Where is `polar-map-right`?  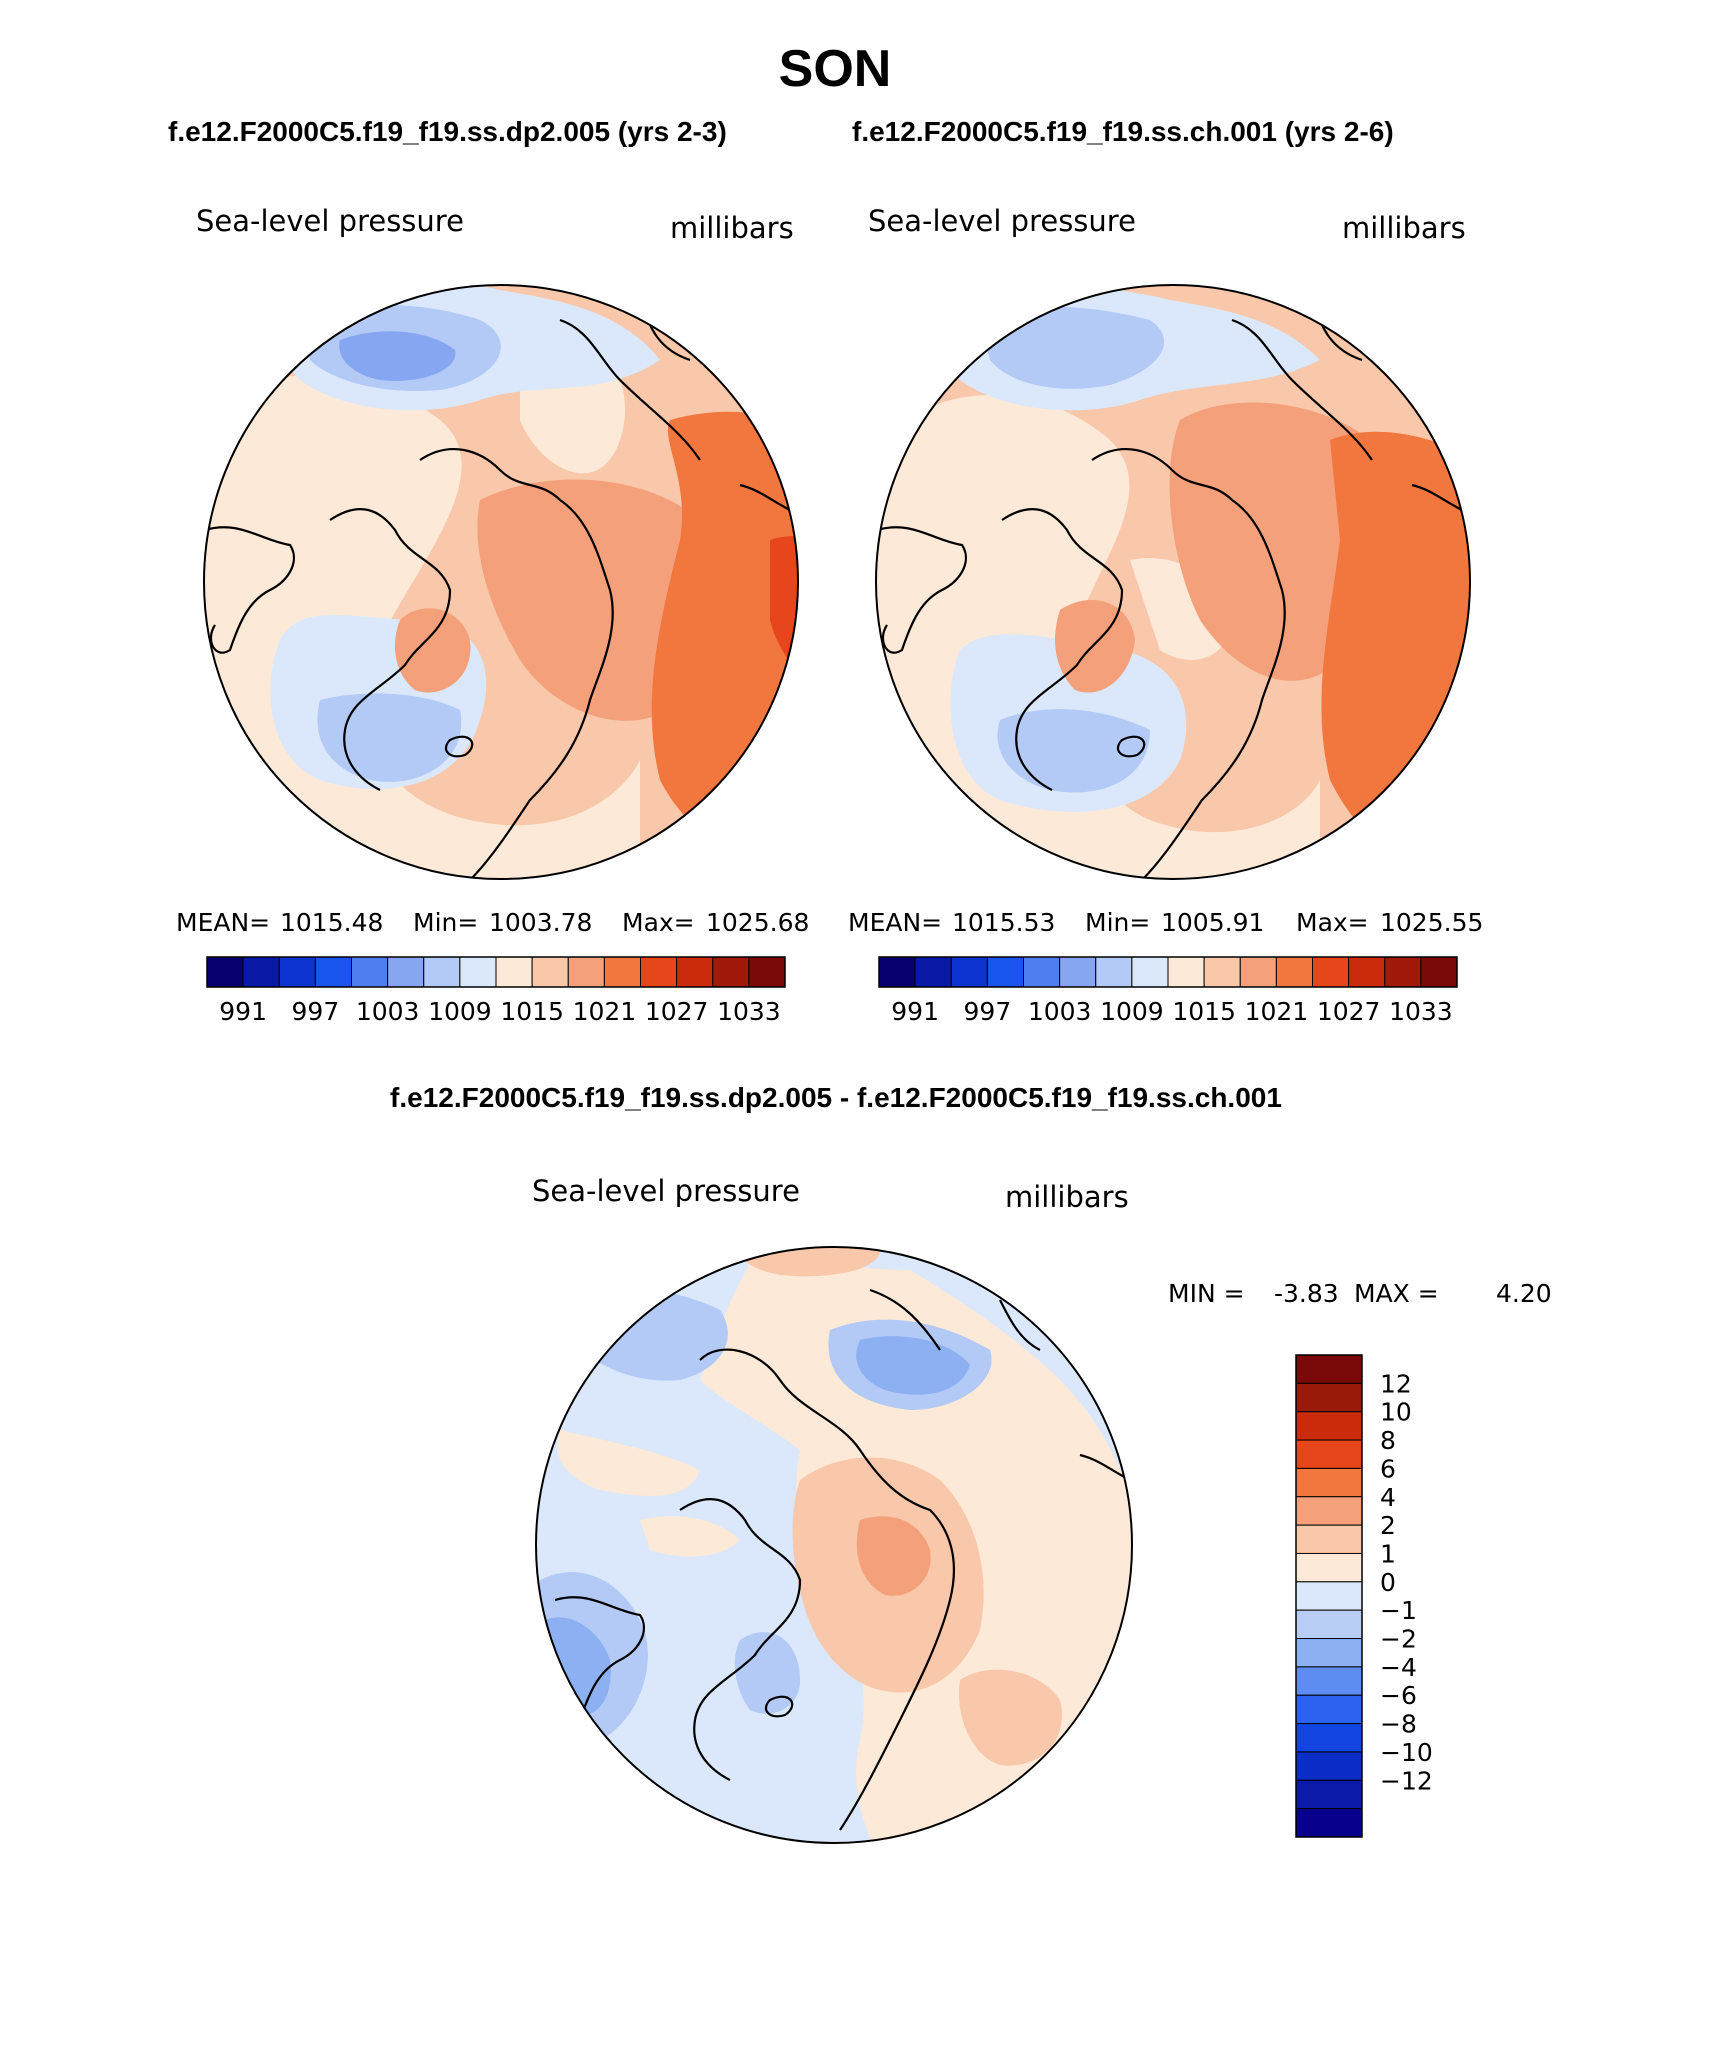 polar-map-right is located at coordinates (1173, 582).